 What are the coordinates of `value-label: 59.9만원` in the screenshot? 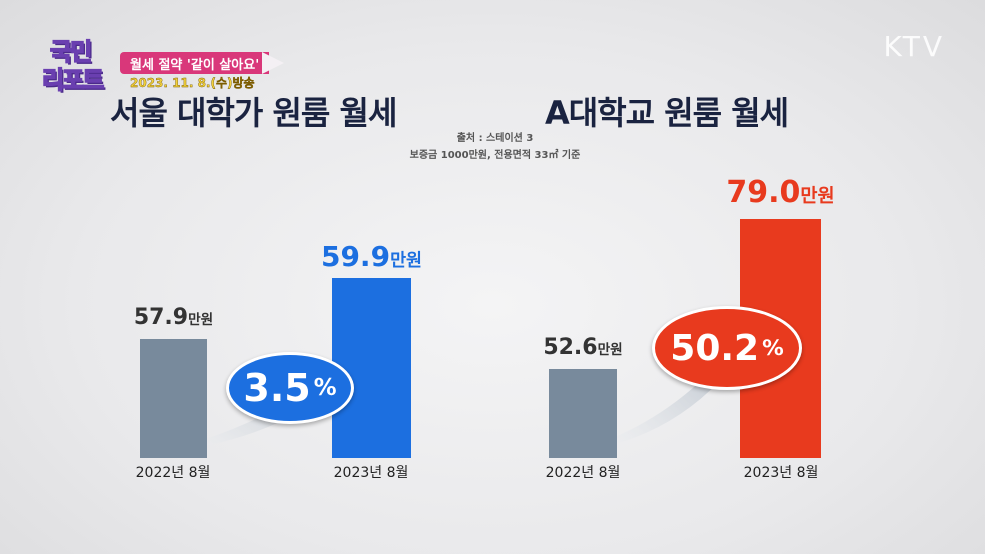 It's located at (372, 256).